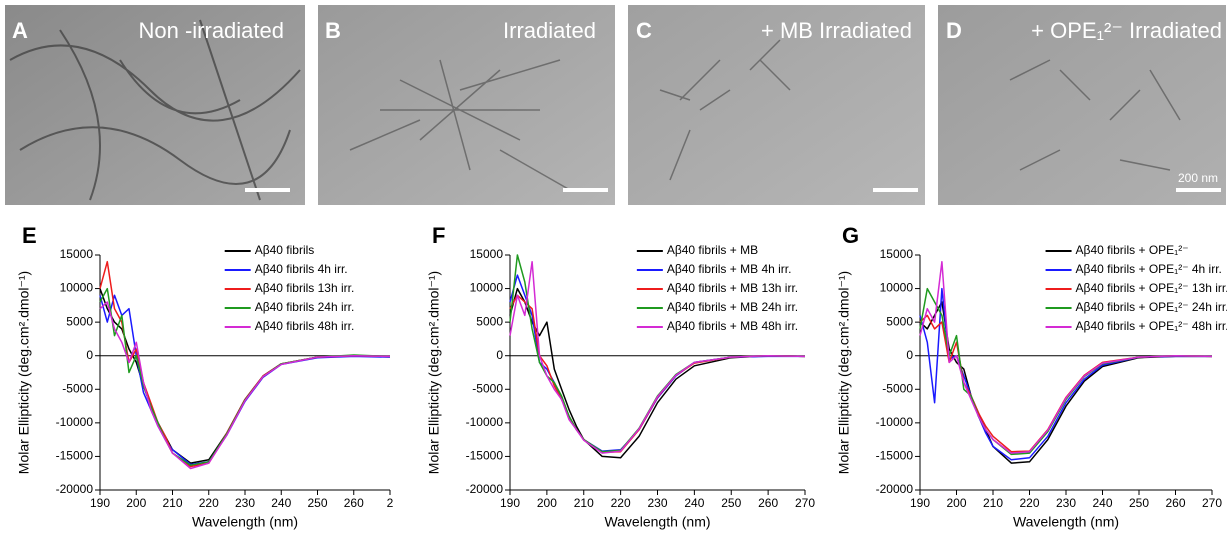 The height and width of the screenshot is (539, 1227). I want to click on panel-letter: A, so click(20, 30).